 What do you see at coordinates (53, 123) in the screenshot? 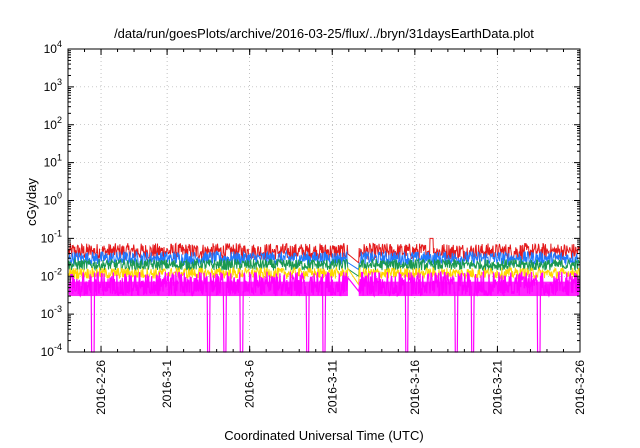
I see `y-tick-label: 10²` at bounding box center [53, 123].